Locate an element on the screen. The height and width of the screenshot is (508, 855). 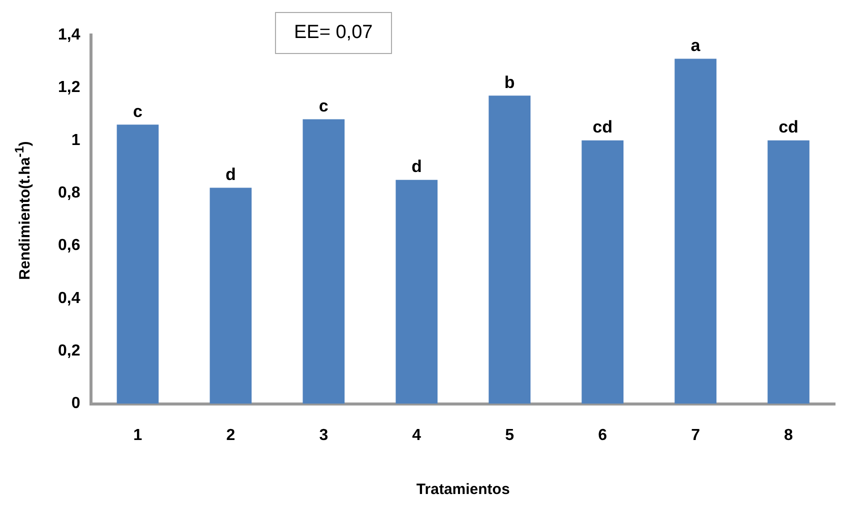
x-tick-label: 7 is located at coordinates (695, 435).